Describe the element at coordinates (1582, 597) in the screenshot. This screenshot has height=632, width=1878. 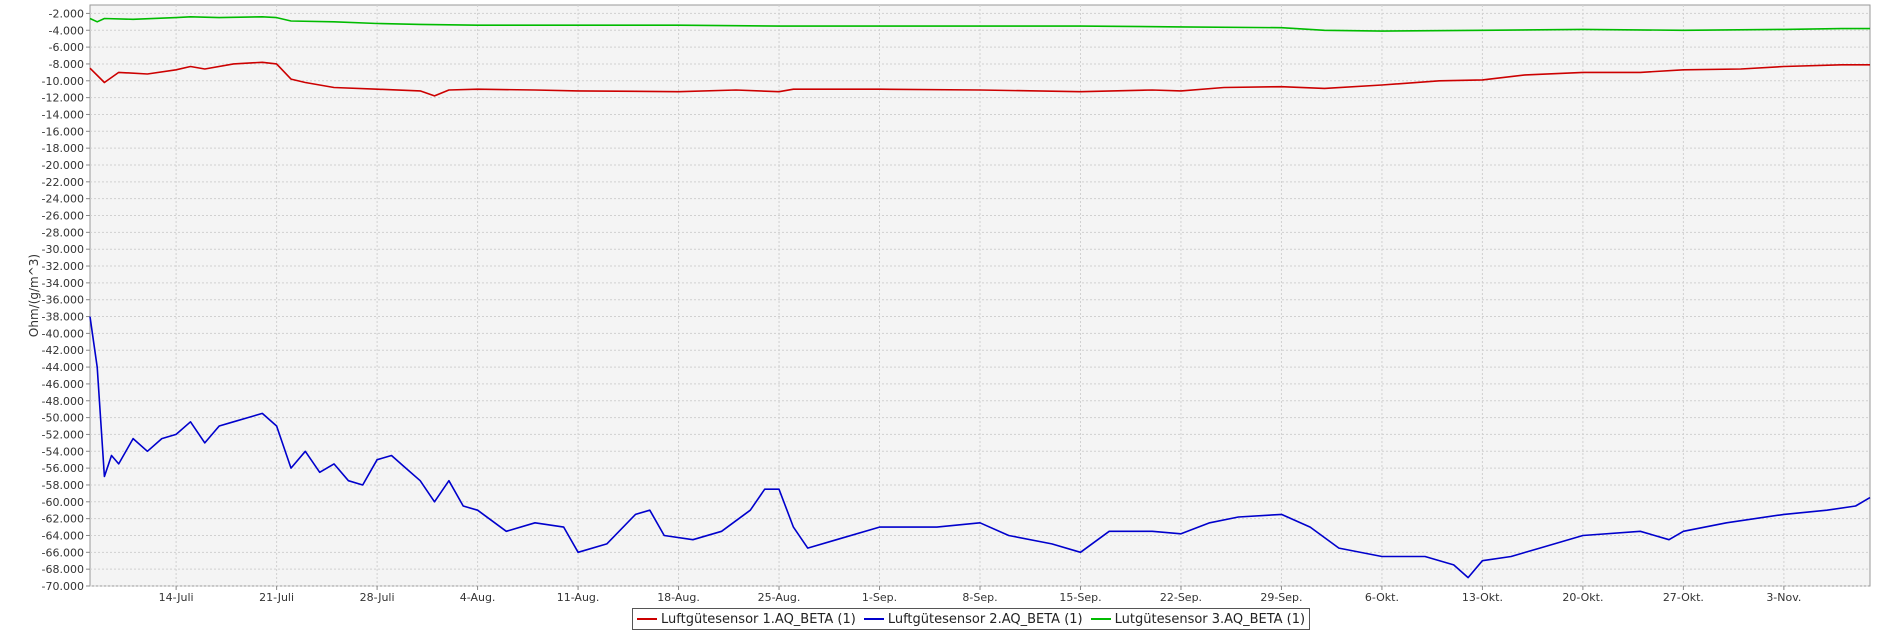
I see `x-tick-label: 20-Okt.` at that location.